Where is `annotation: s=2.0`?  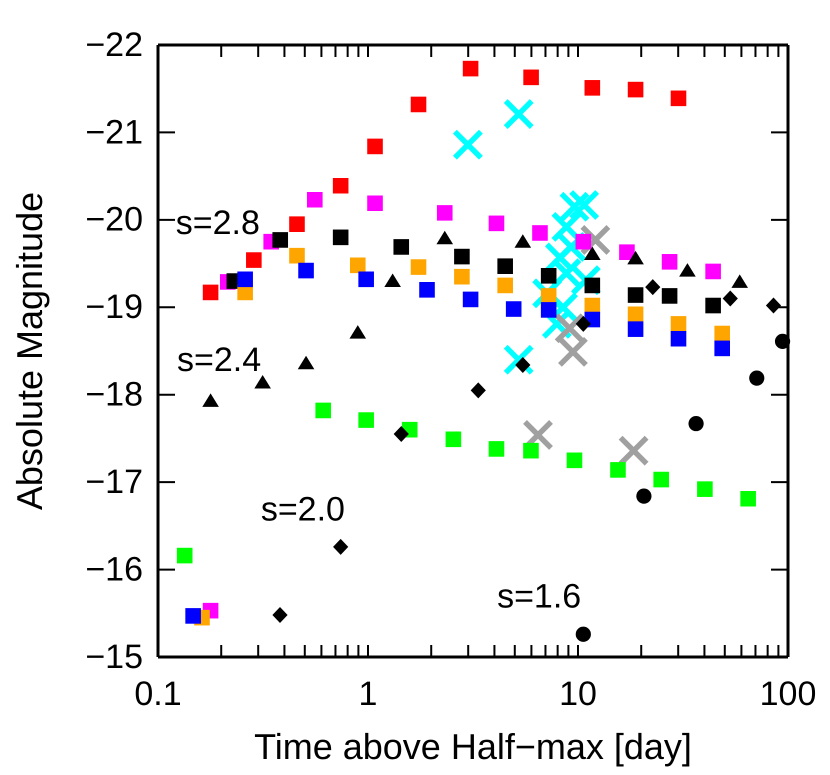 annotation: s=2.0 is located at coordinates (302, 509).